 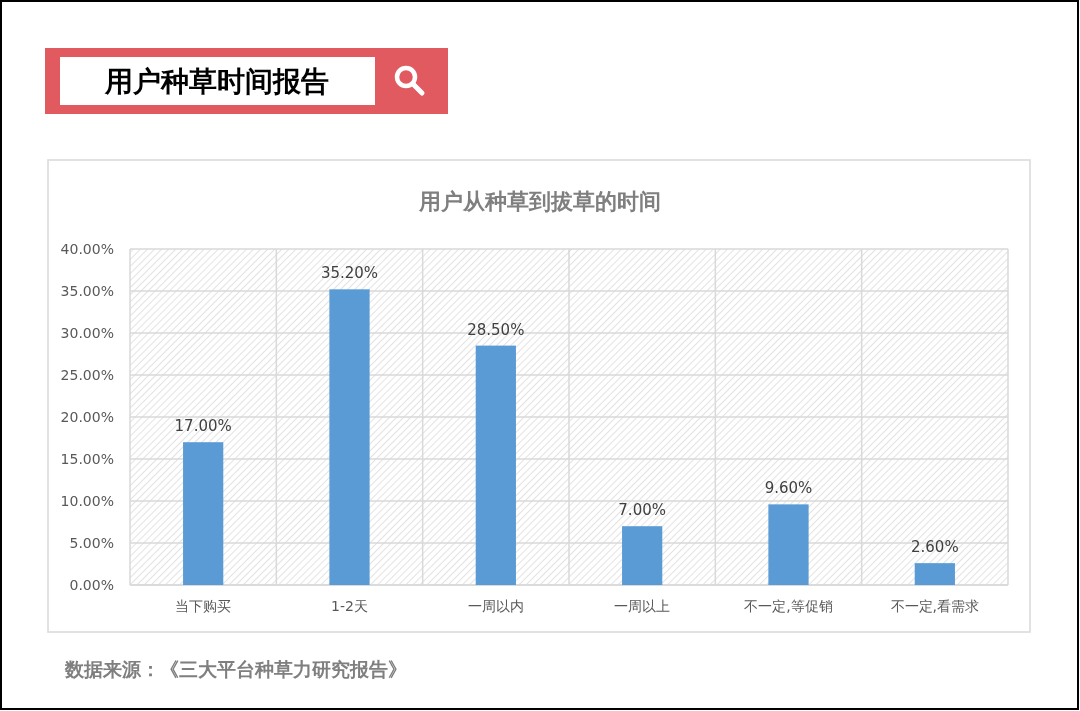 I want to click on data-label: 17.00%, so click(x=203, y=426).